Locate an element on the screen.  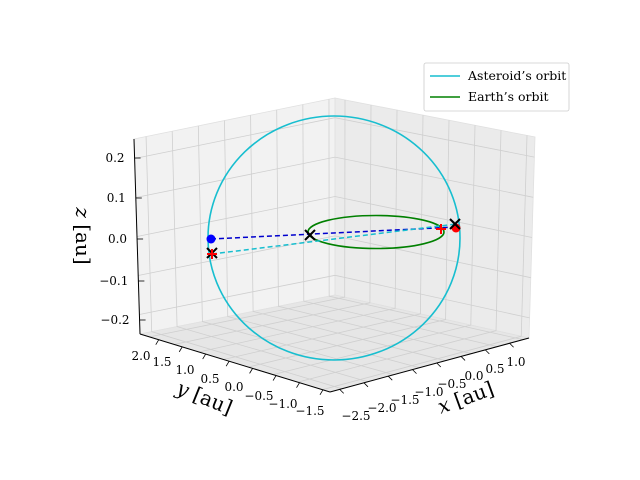
y-tick-label: 1.0 is located at coordinates (184, 370).